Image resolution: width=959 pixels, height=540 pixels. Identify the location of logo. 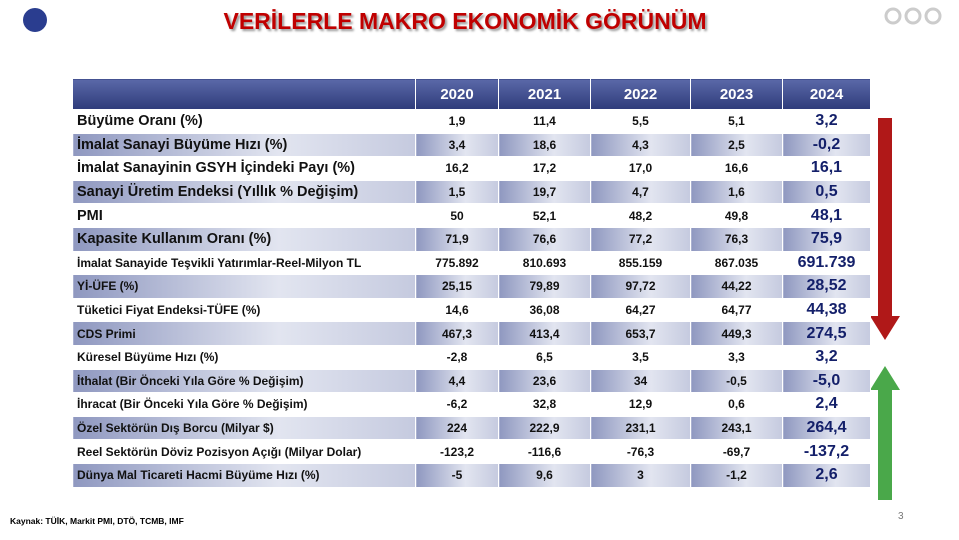
(35, 20).